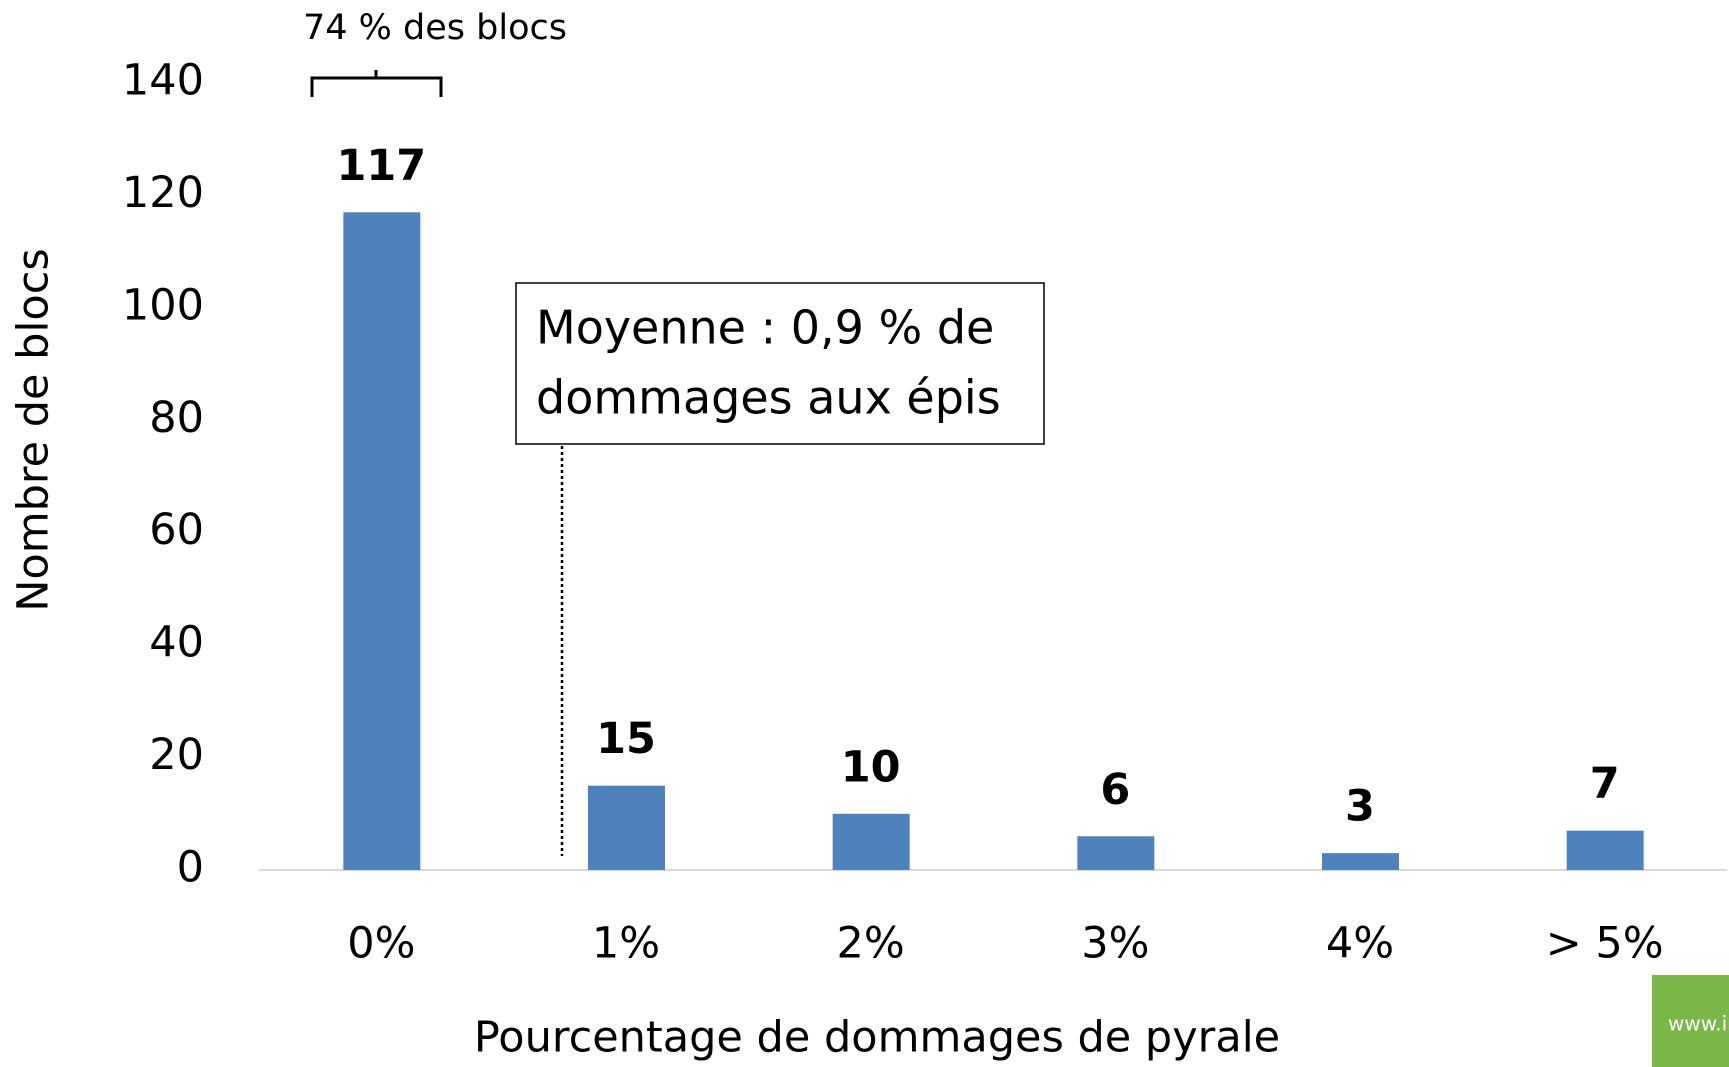 The image size is (1729, 1067). I want to click on annotation: dommages aux épis, so click(768, 398).